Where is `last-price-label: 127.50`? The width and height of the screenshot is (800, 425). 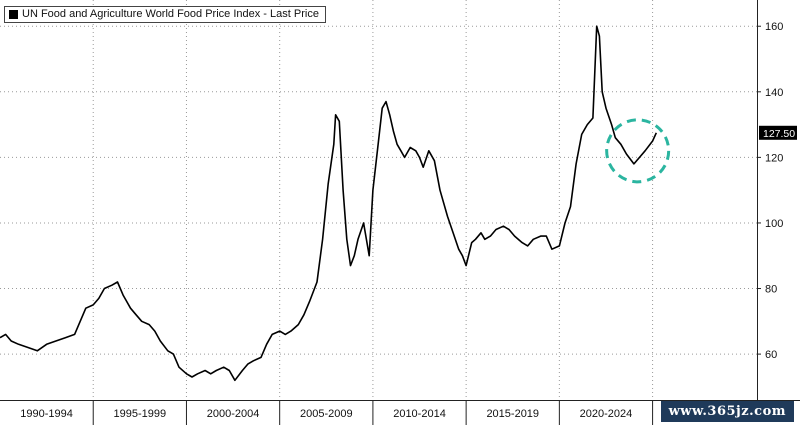 last-price-label: 127.50 is located at coordinates (779, 134).